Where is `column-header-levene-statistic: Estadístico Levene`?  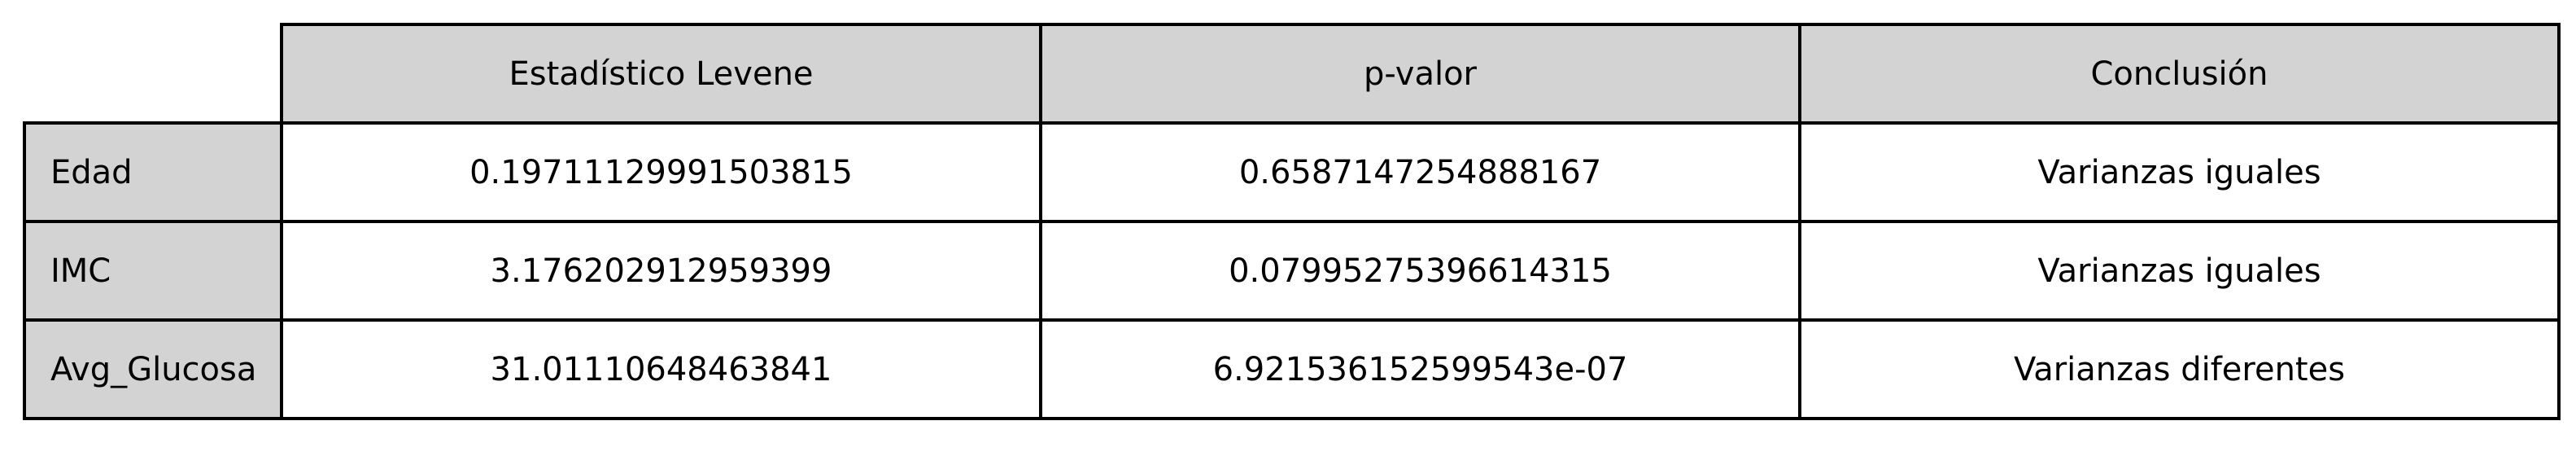 column-header-levene-statistic: Estadístico Levene is located at coordinates (661, 74).